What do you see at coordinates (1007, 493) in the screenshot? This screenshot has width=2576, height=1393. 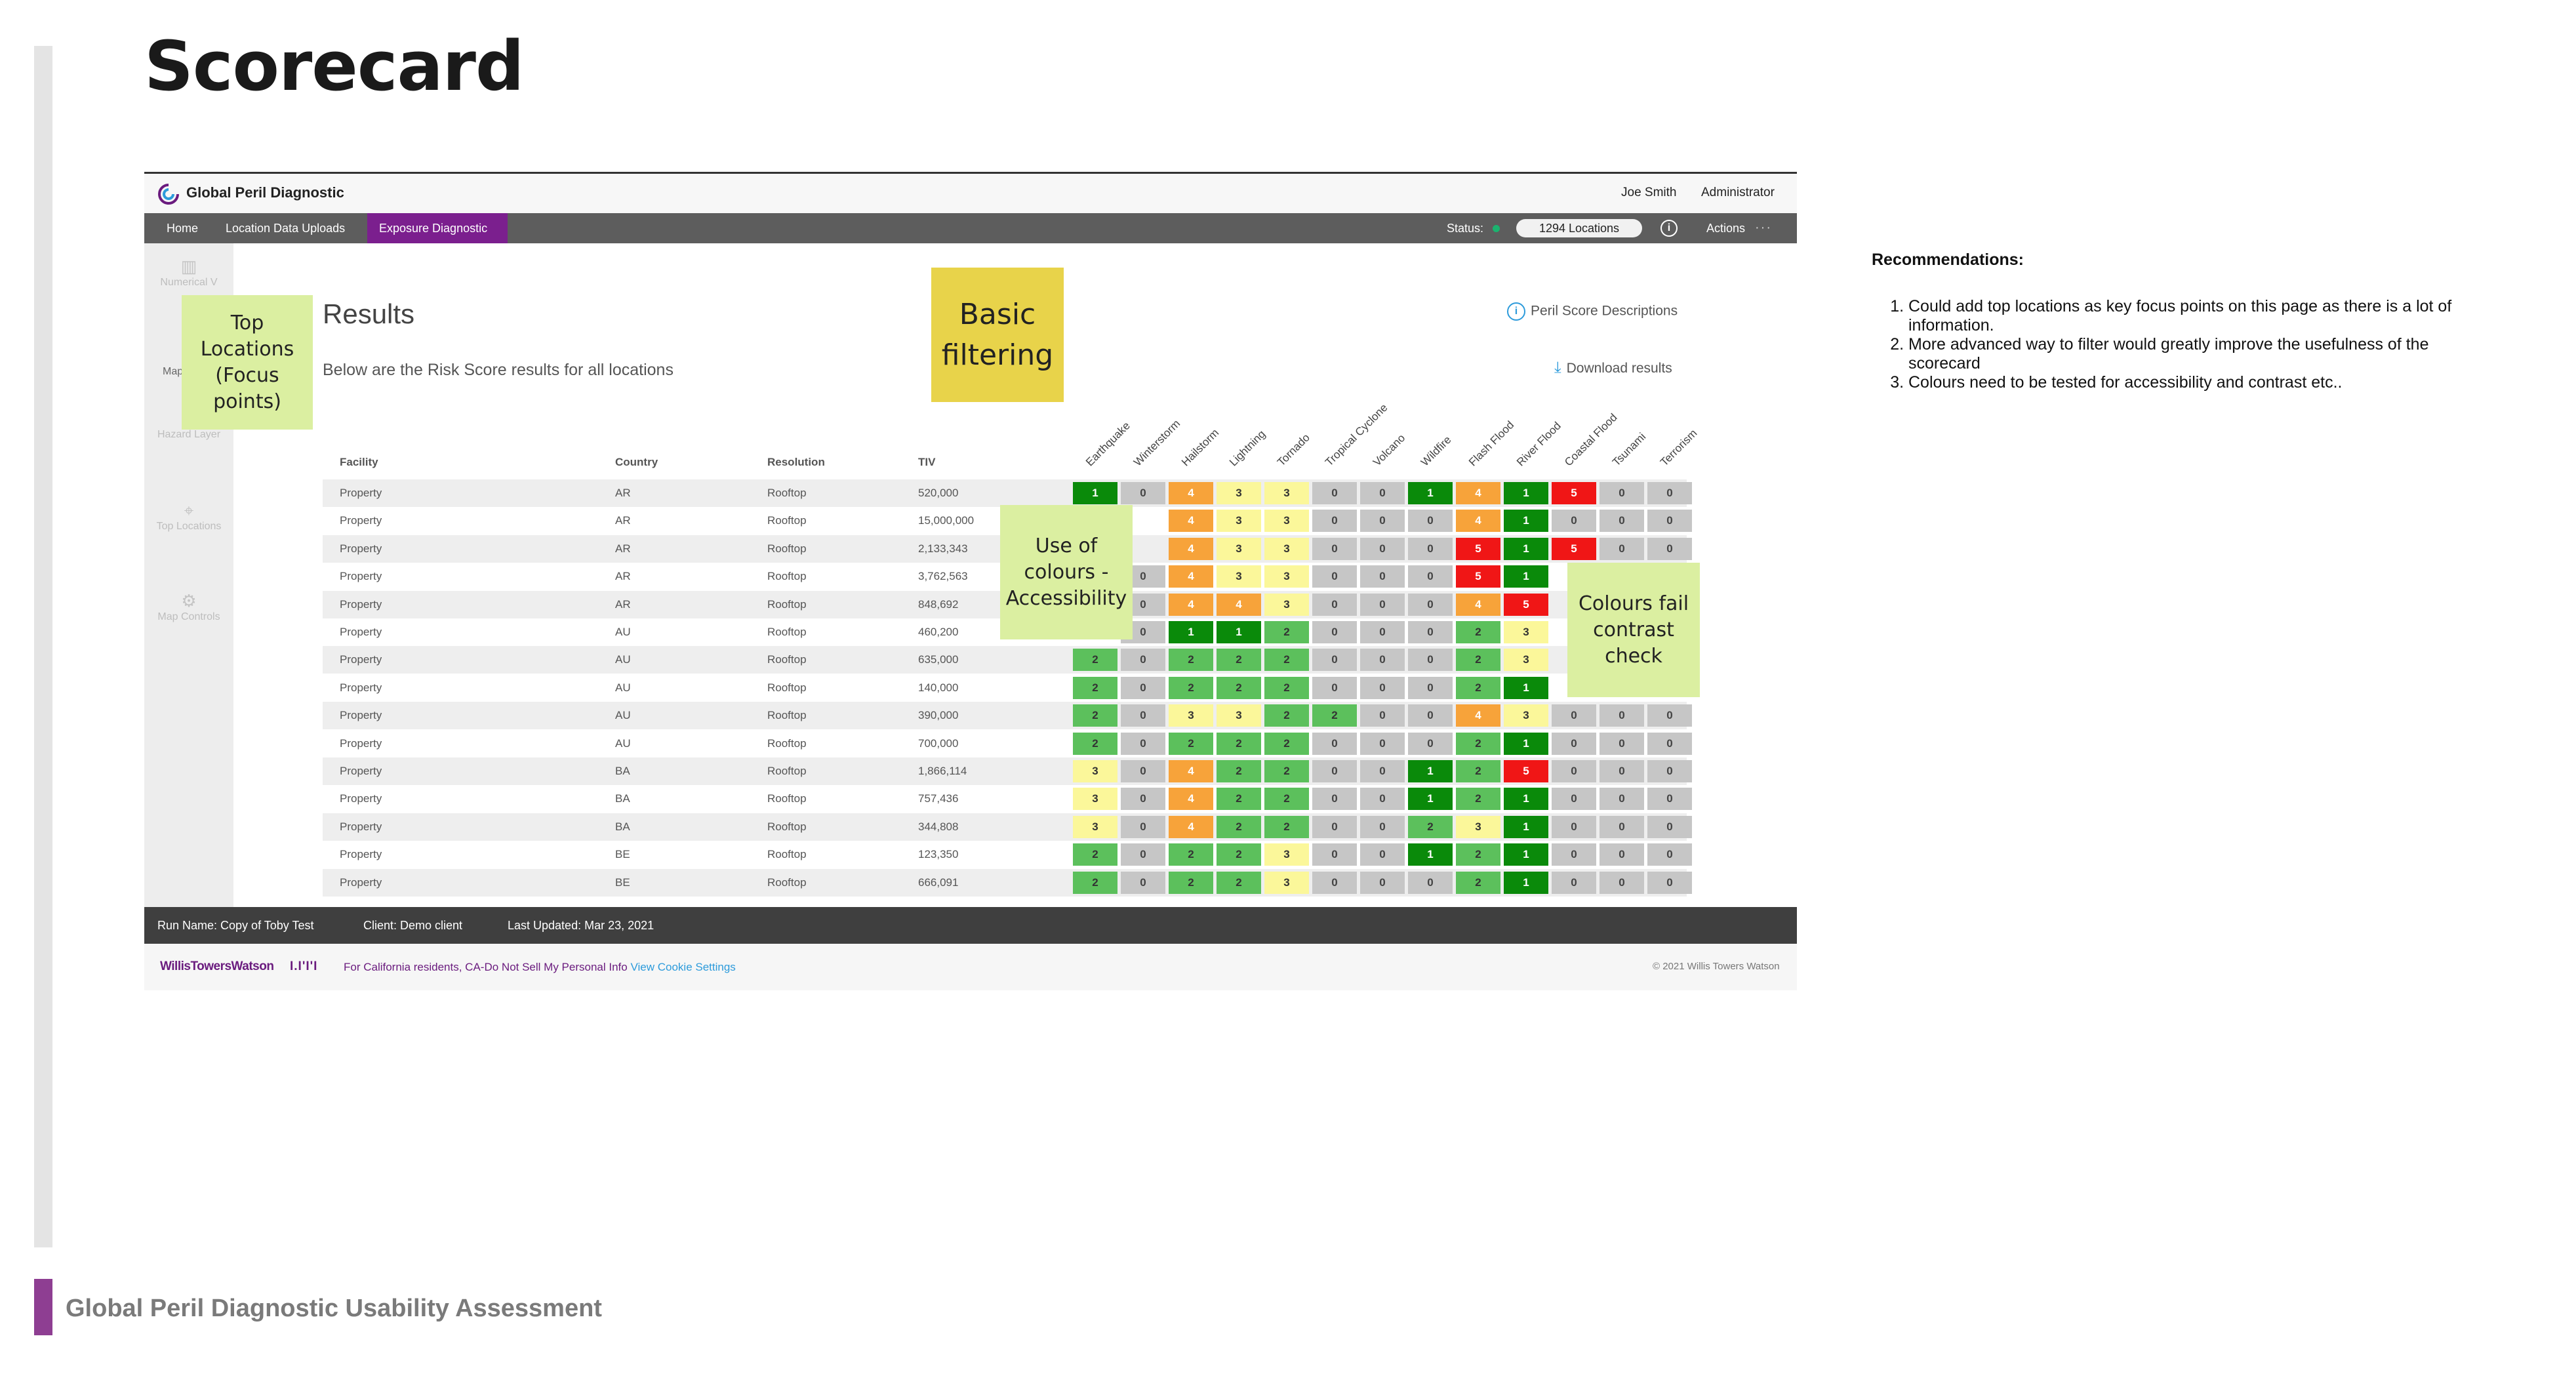 I see `table-row: Property AR Rooftop 520,000 1 0 4 3 3 0 0 1 4 1 5 0 0` at bounding box center [1007, 493].